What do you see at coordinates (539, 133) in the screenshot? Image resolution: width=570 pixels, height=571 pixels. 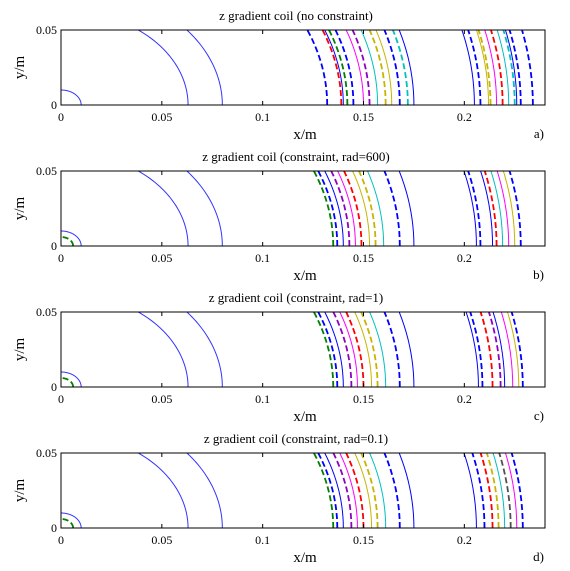 I see `panel-label: a)` at bounding box center [539, 133].